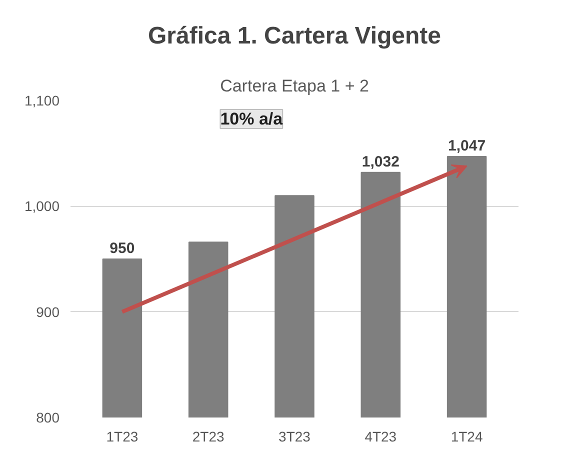 The image size is (588, 462). I want to click on annotation: 10% a/a, so click(252, 119).